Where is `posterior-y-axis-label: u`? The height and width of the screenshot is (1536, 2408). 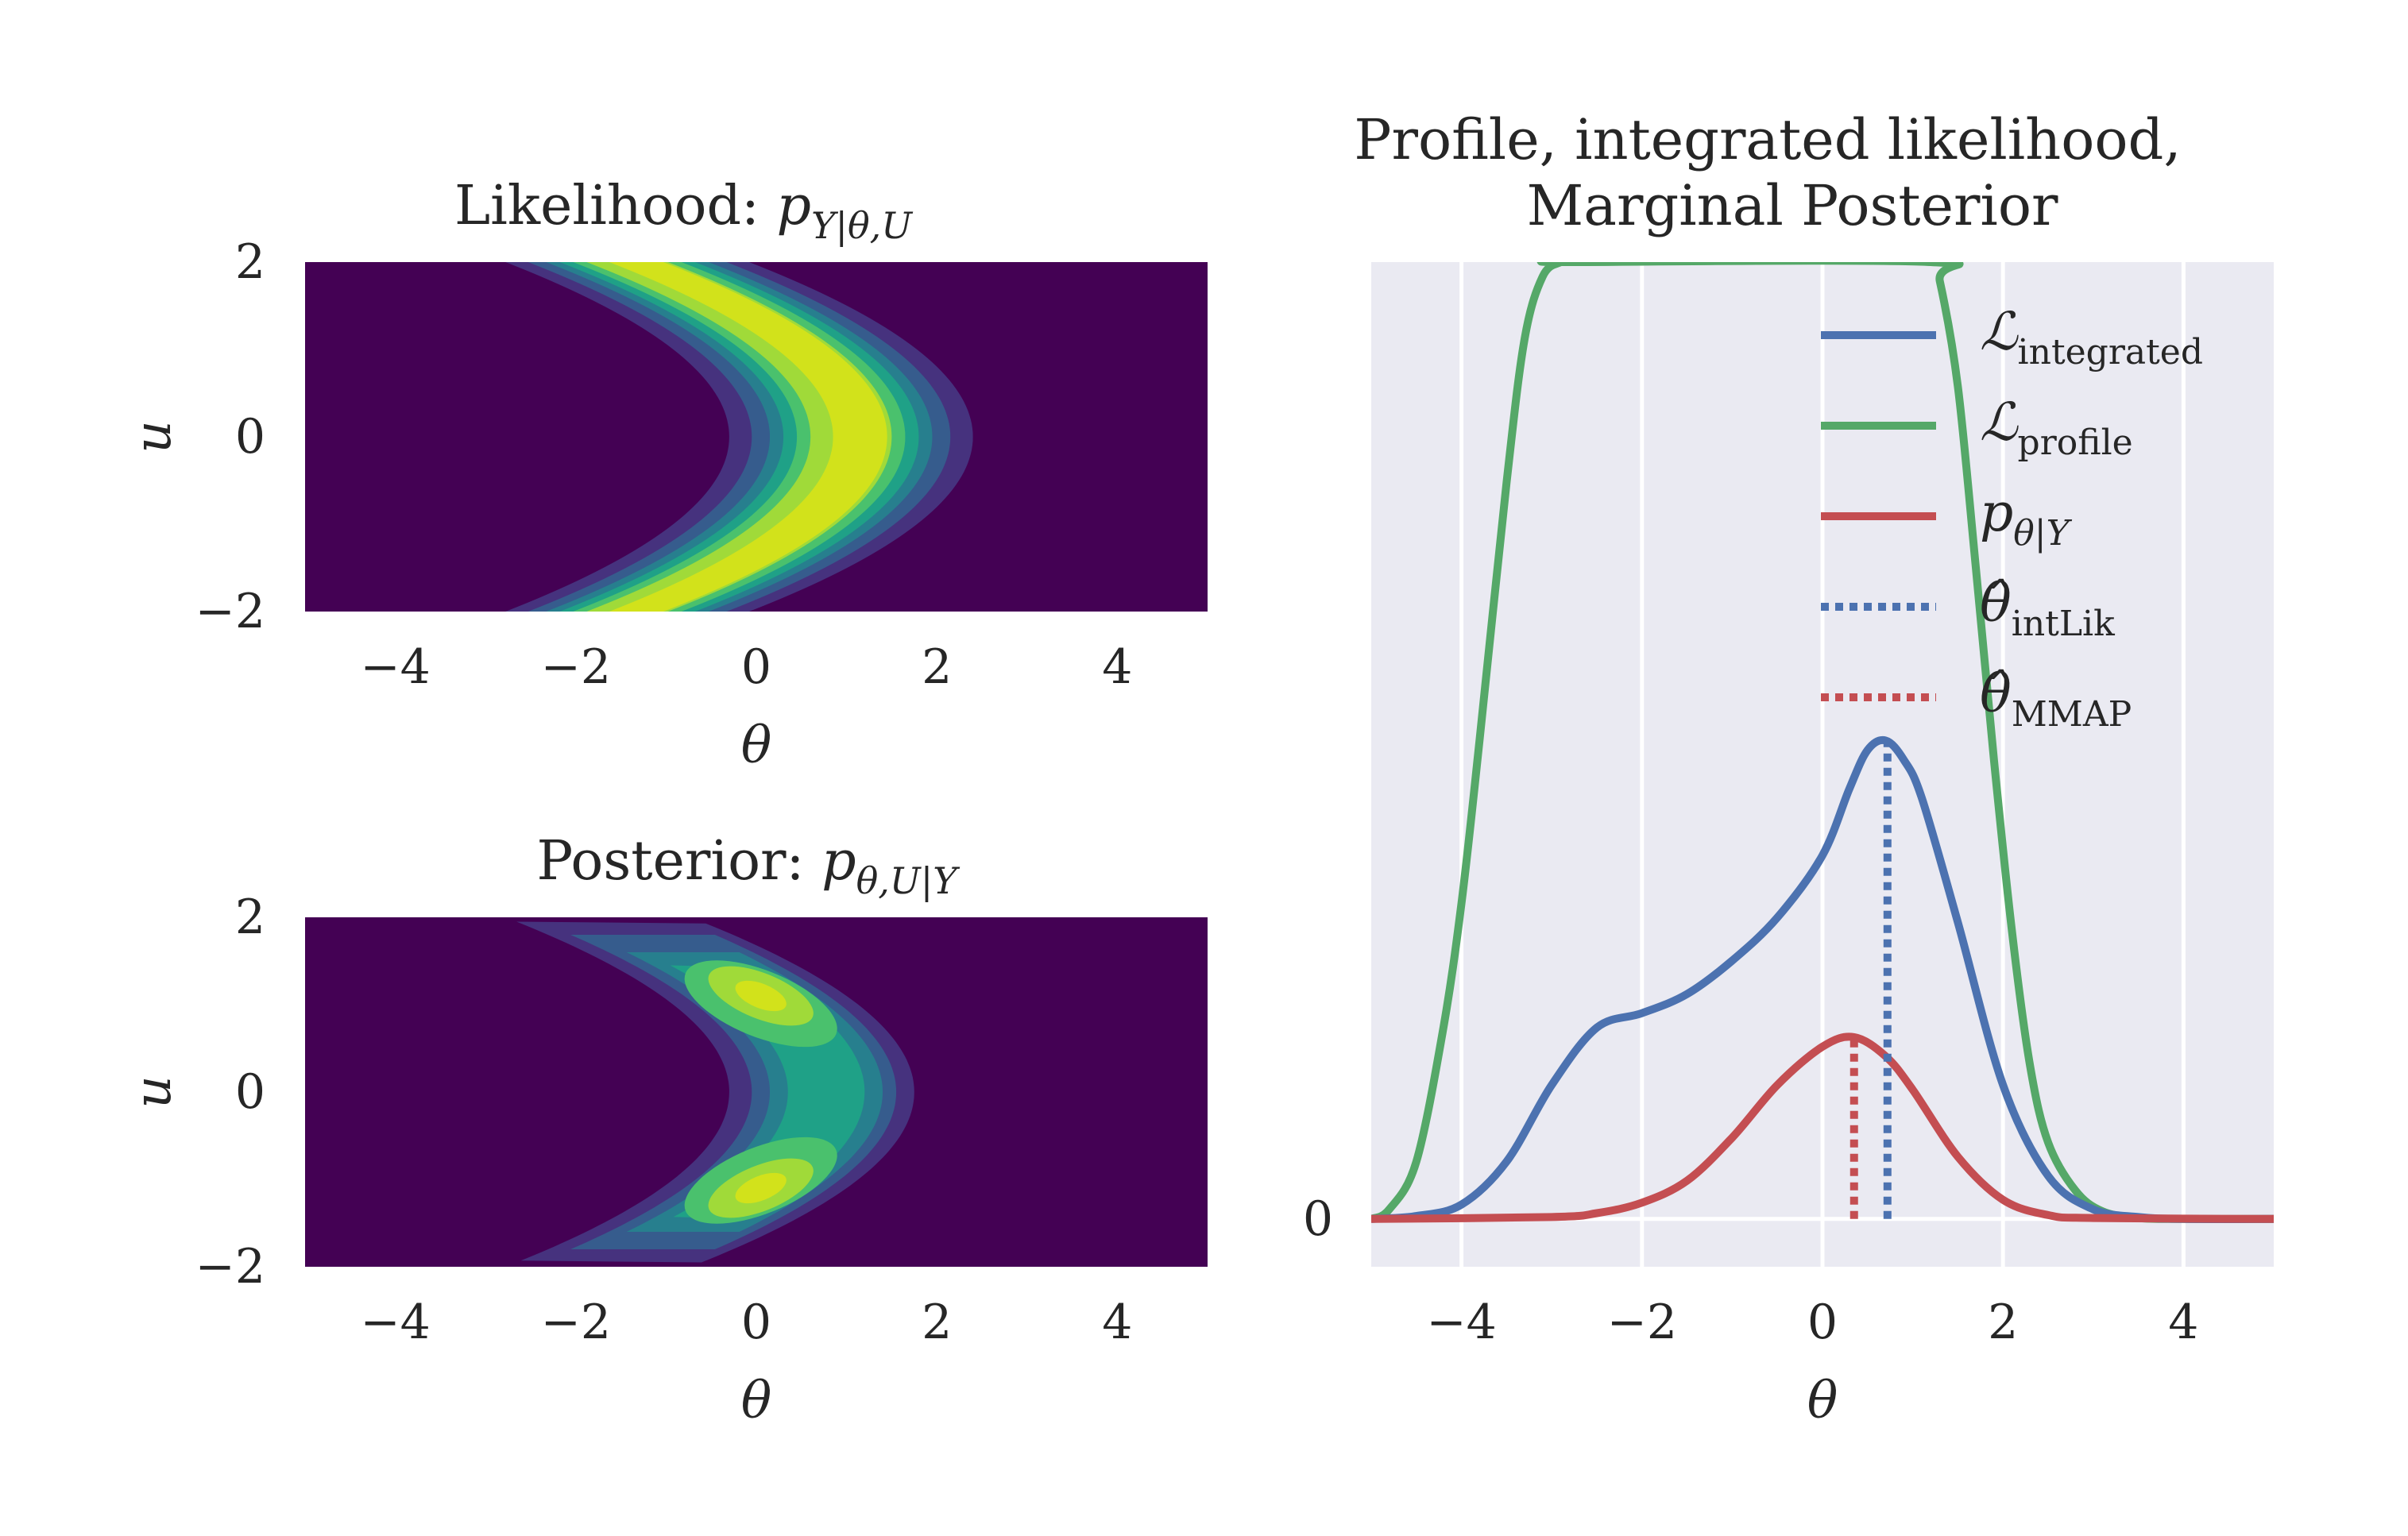
posterior-y-axis-label: u is located at coordinates (153, 1091).